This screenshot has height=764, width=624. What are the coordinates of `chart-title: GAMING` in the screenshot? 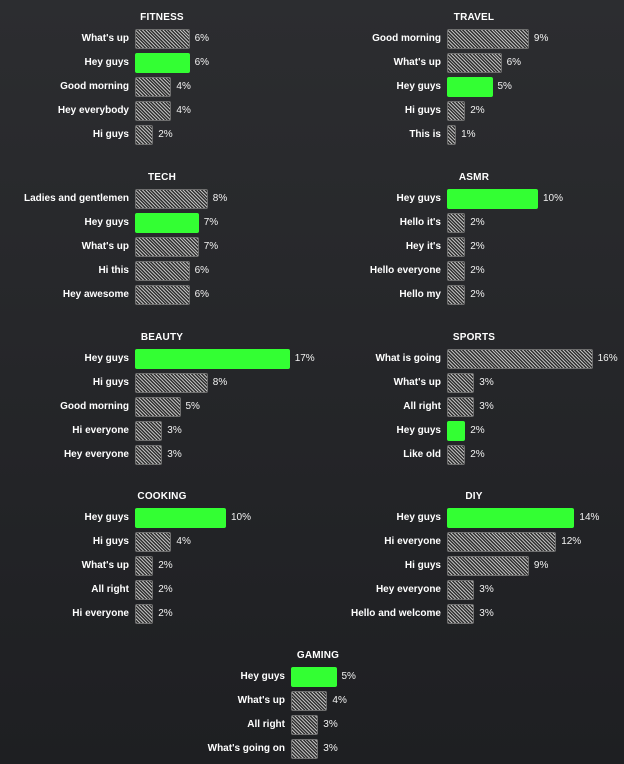 It's located at (318, 655).